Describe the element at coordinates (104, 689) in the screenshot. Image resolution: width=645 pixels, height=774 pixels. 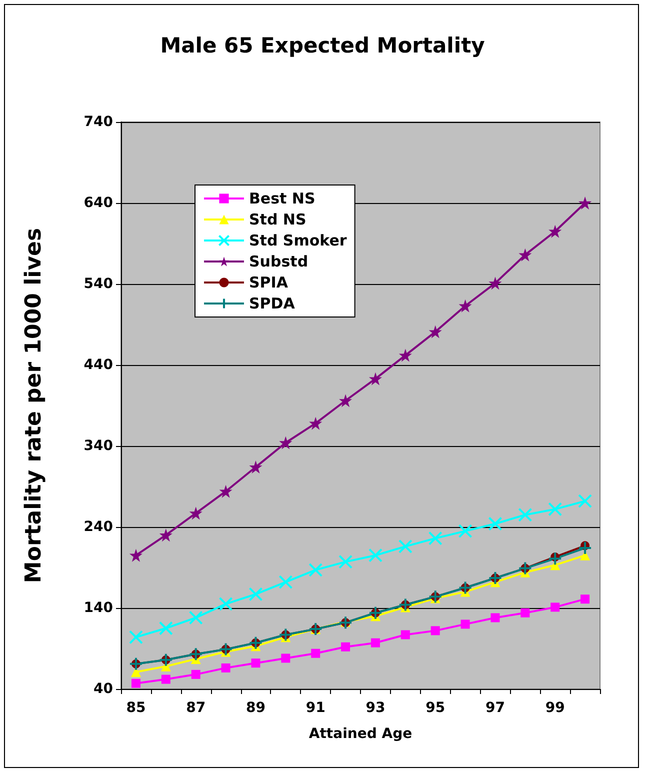
I see `y-tick-label: 40` at that location.